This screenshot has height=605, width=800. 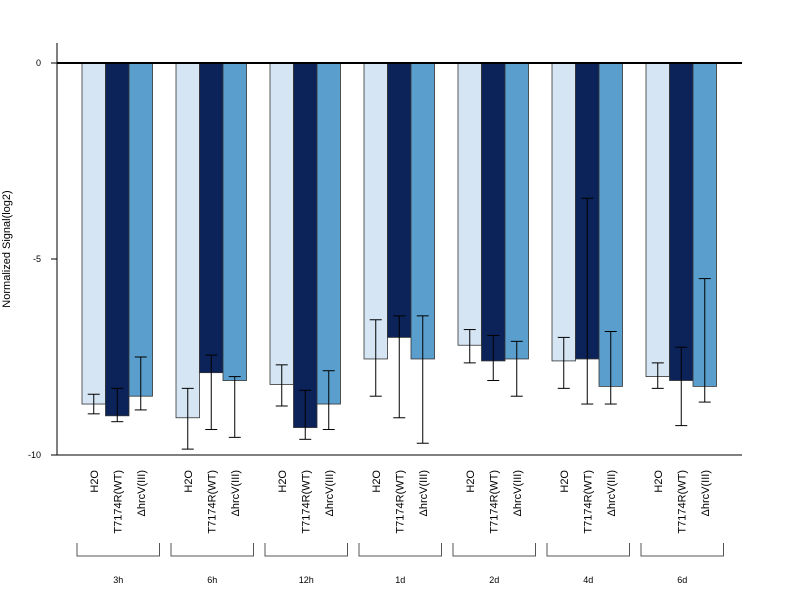 I want to click on group-label-6d: 6d, so click(x=682, y=580).